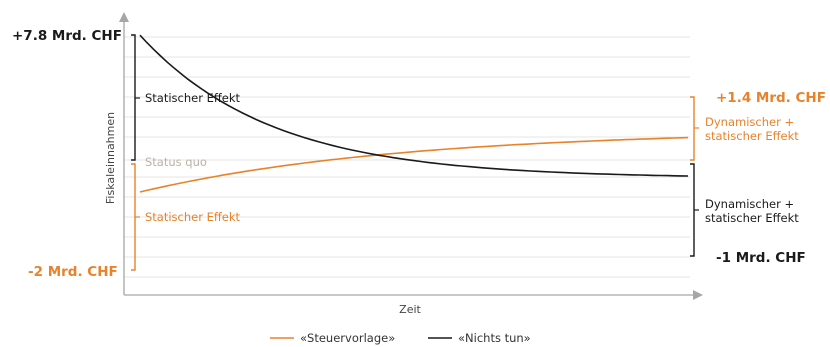 The image size is (830, 347). What do you see at coordinates (692, 210) in the screenshot?
I see `bracket-right-dynamic-effect-black` at bounding box center [692, 210].